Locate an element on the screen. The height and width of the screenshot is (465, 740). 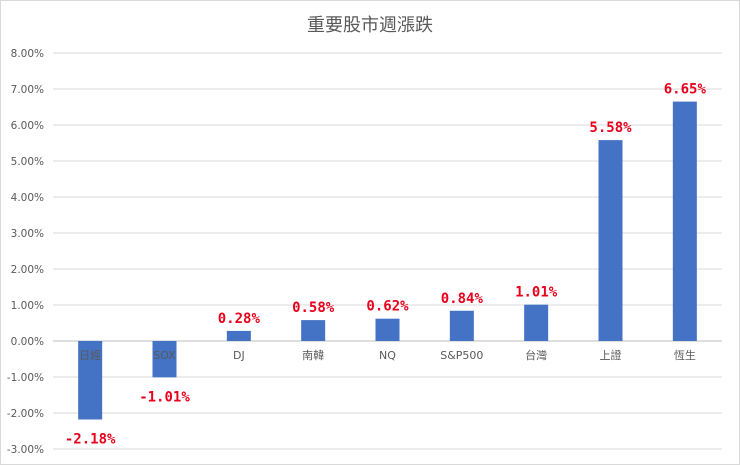
data-label: 5.58% is located at coordinates (610, 128).